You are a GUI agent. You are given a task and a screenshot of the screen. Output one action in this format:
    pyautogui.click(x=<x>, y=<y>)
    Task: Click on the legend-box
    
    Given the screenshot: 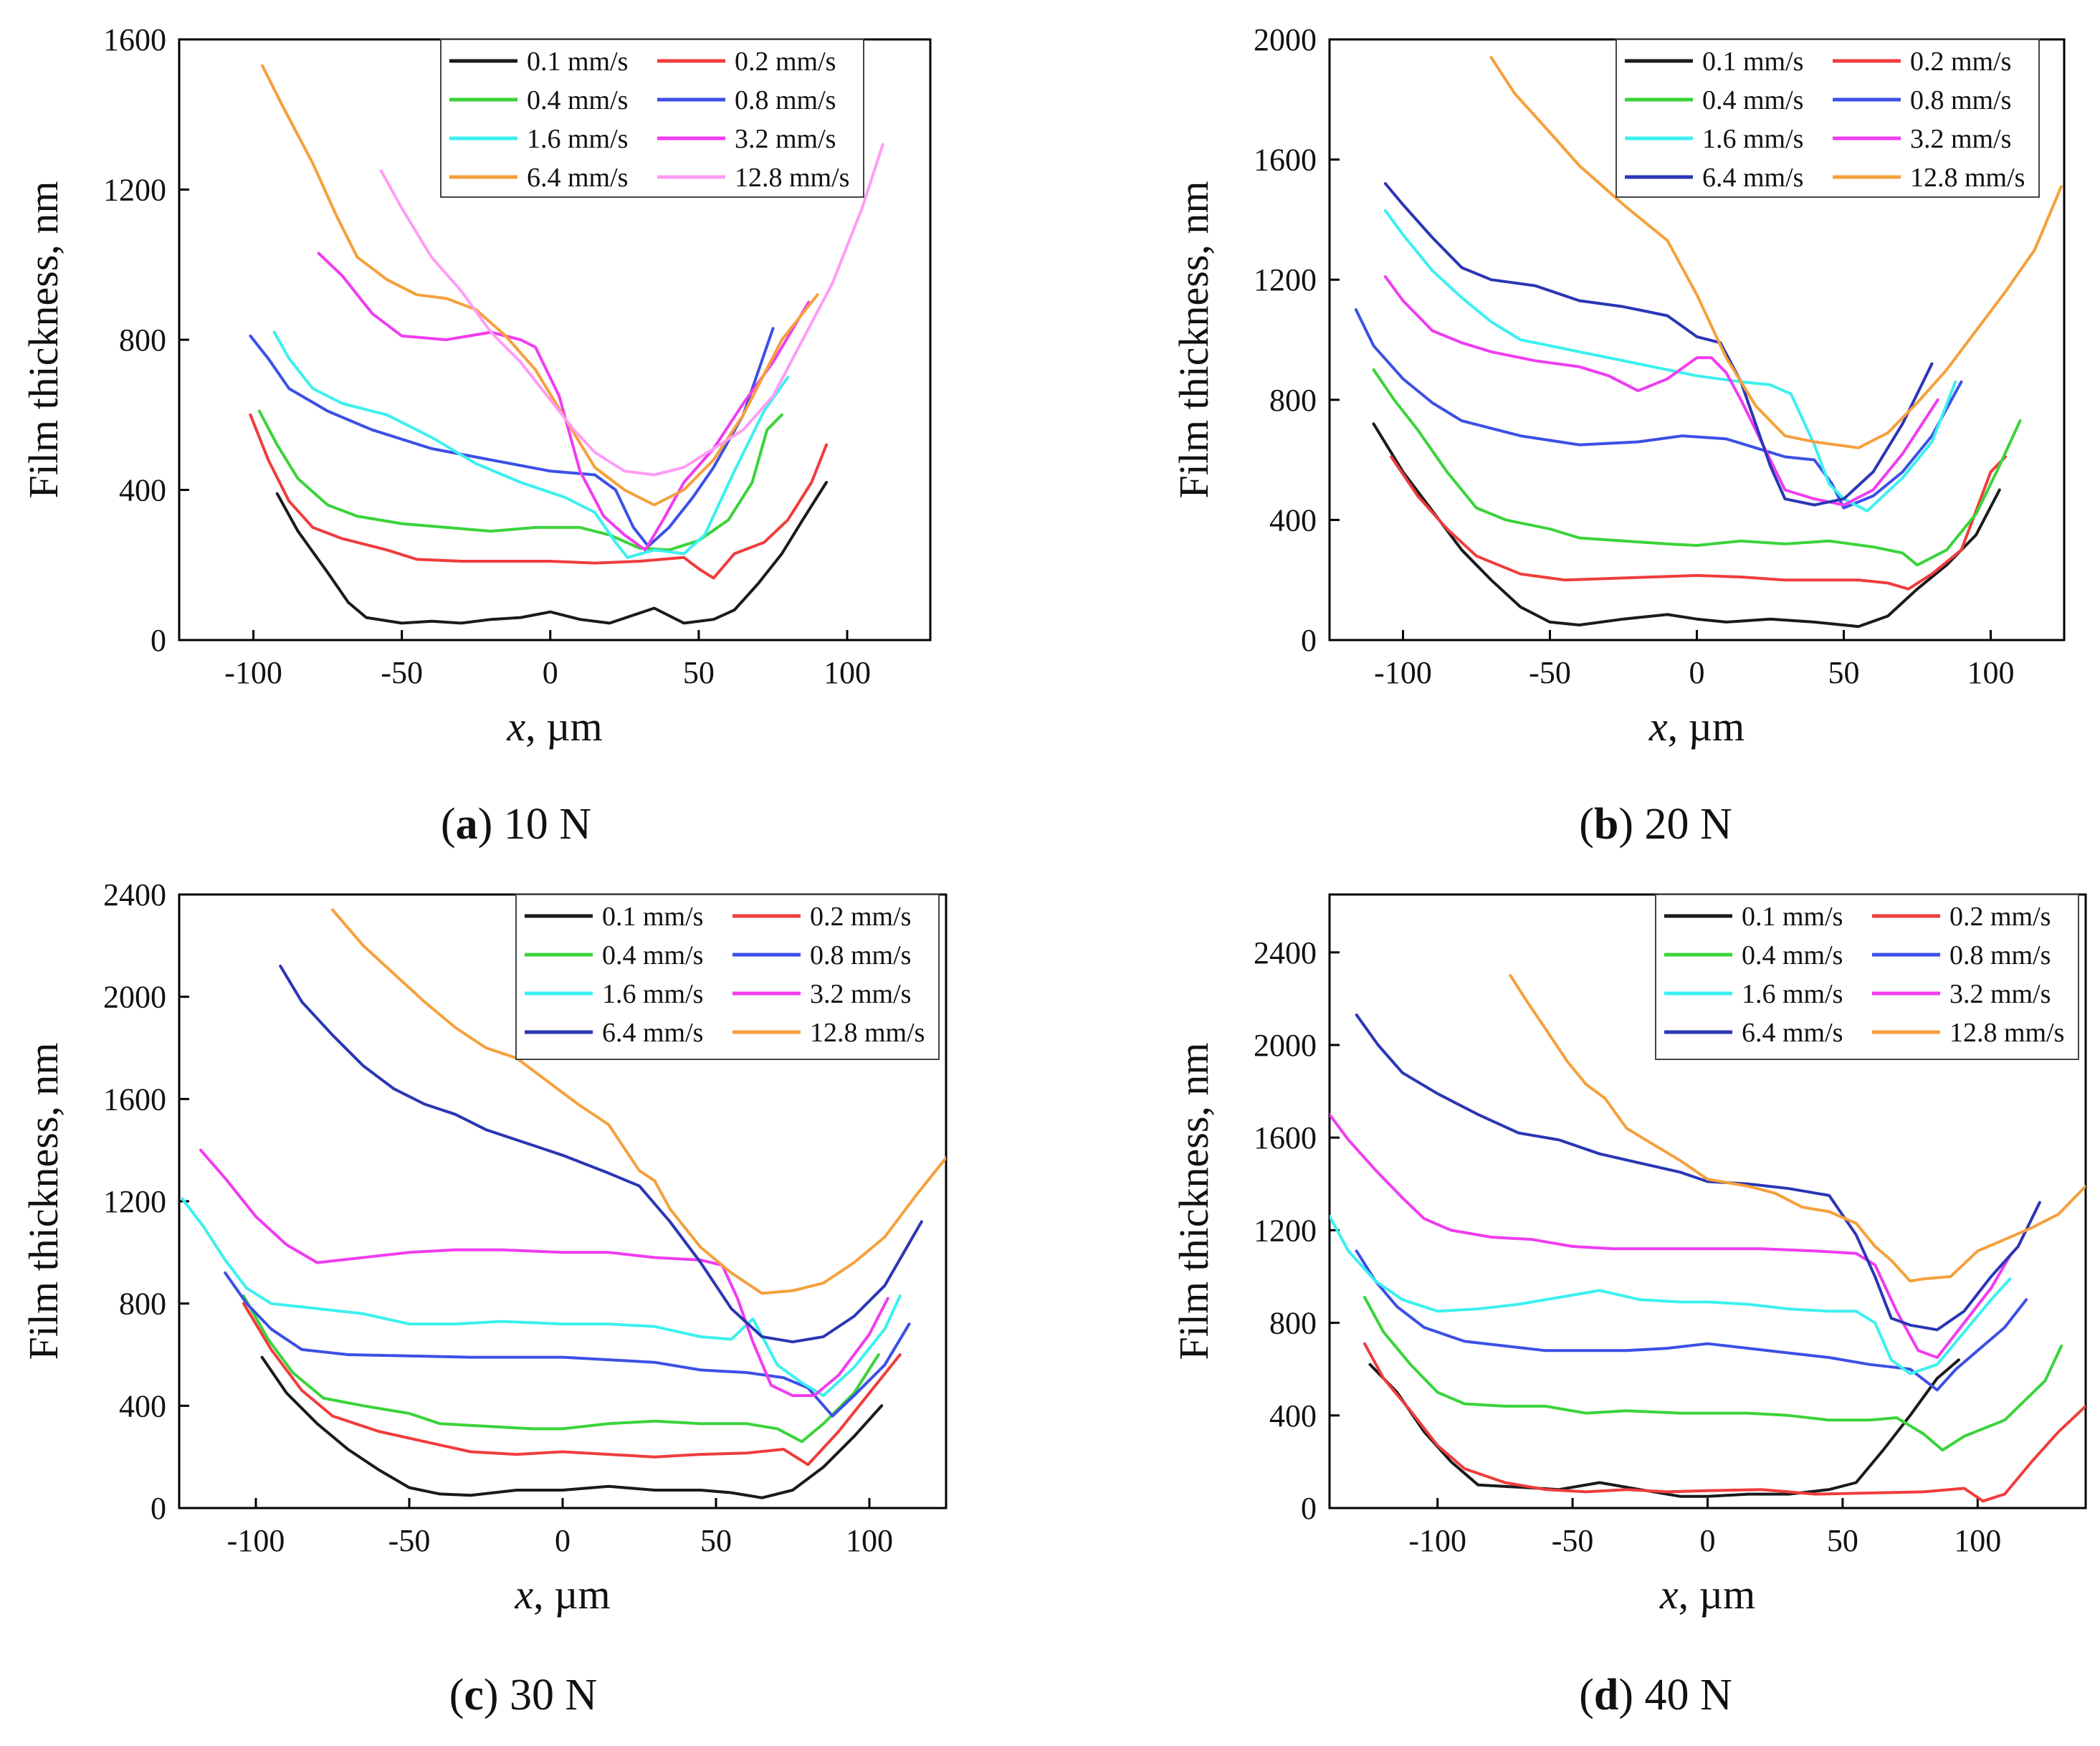 What is the action you would take?
    pyautogui.click(x=1827, y=118)
    